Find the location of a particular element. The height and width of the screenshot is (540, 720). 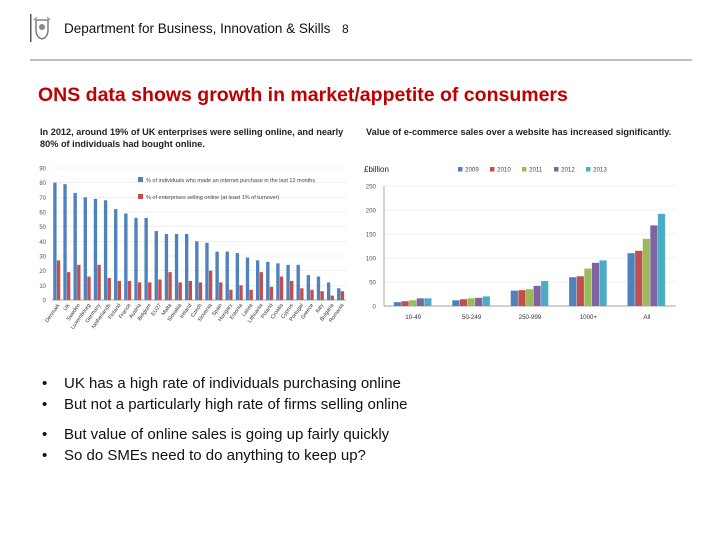

y-tick-label: 90 is located at coordinates (42, 170).